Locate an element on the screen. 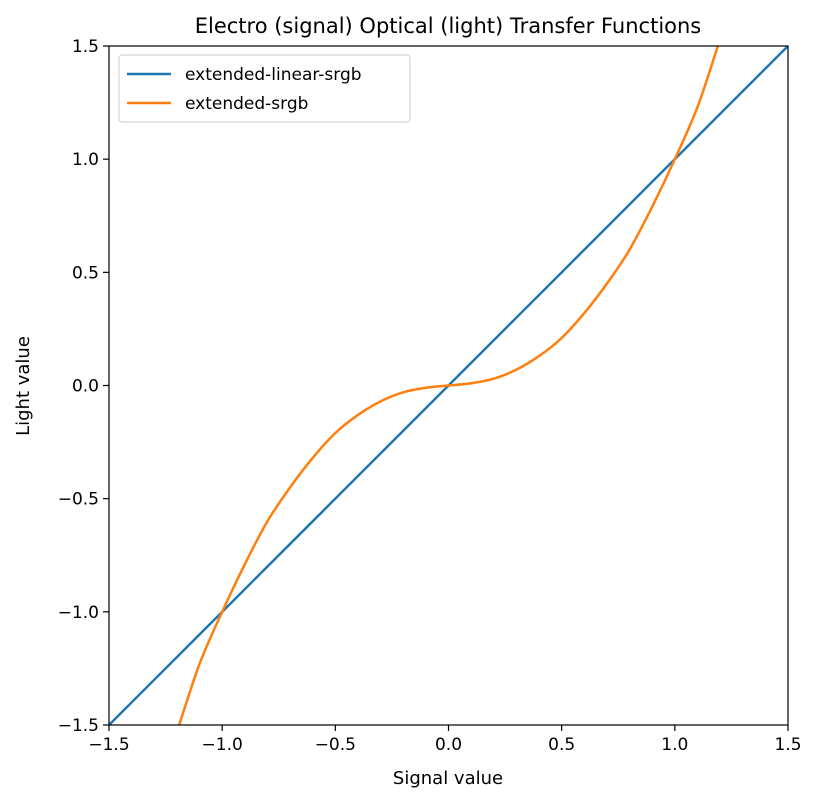 Image resolution: width=819 pixels, height=803 pixels. y-axis-ticks: −1.5 −1.0 −0.5 0.0 0.5 1.0 1.5 is located at coordinates (83, 386).